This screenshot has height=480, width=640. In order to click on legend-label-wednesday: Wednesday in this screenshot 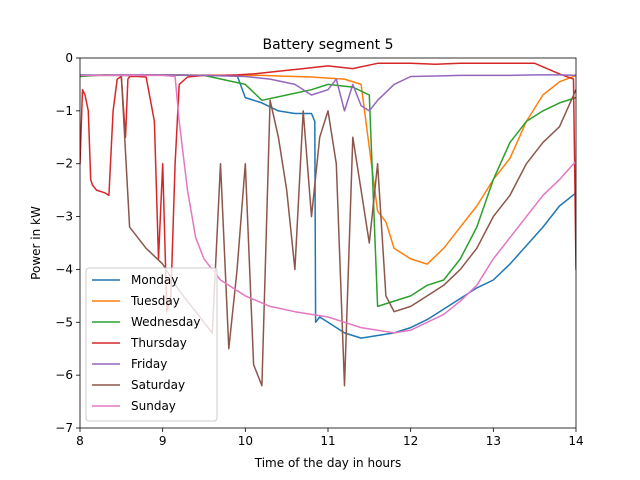, I will do `click(165, 322)`.